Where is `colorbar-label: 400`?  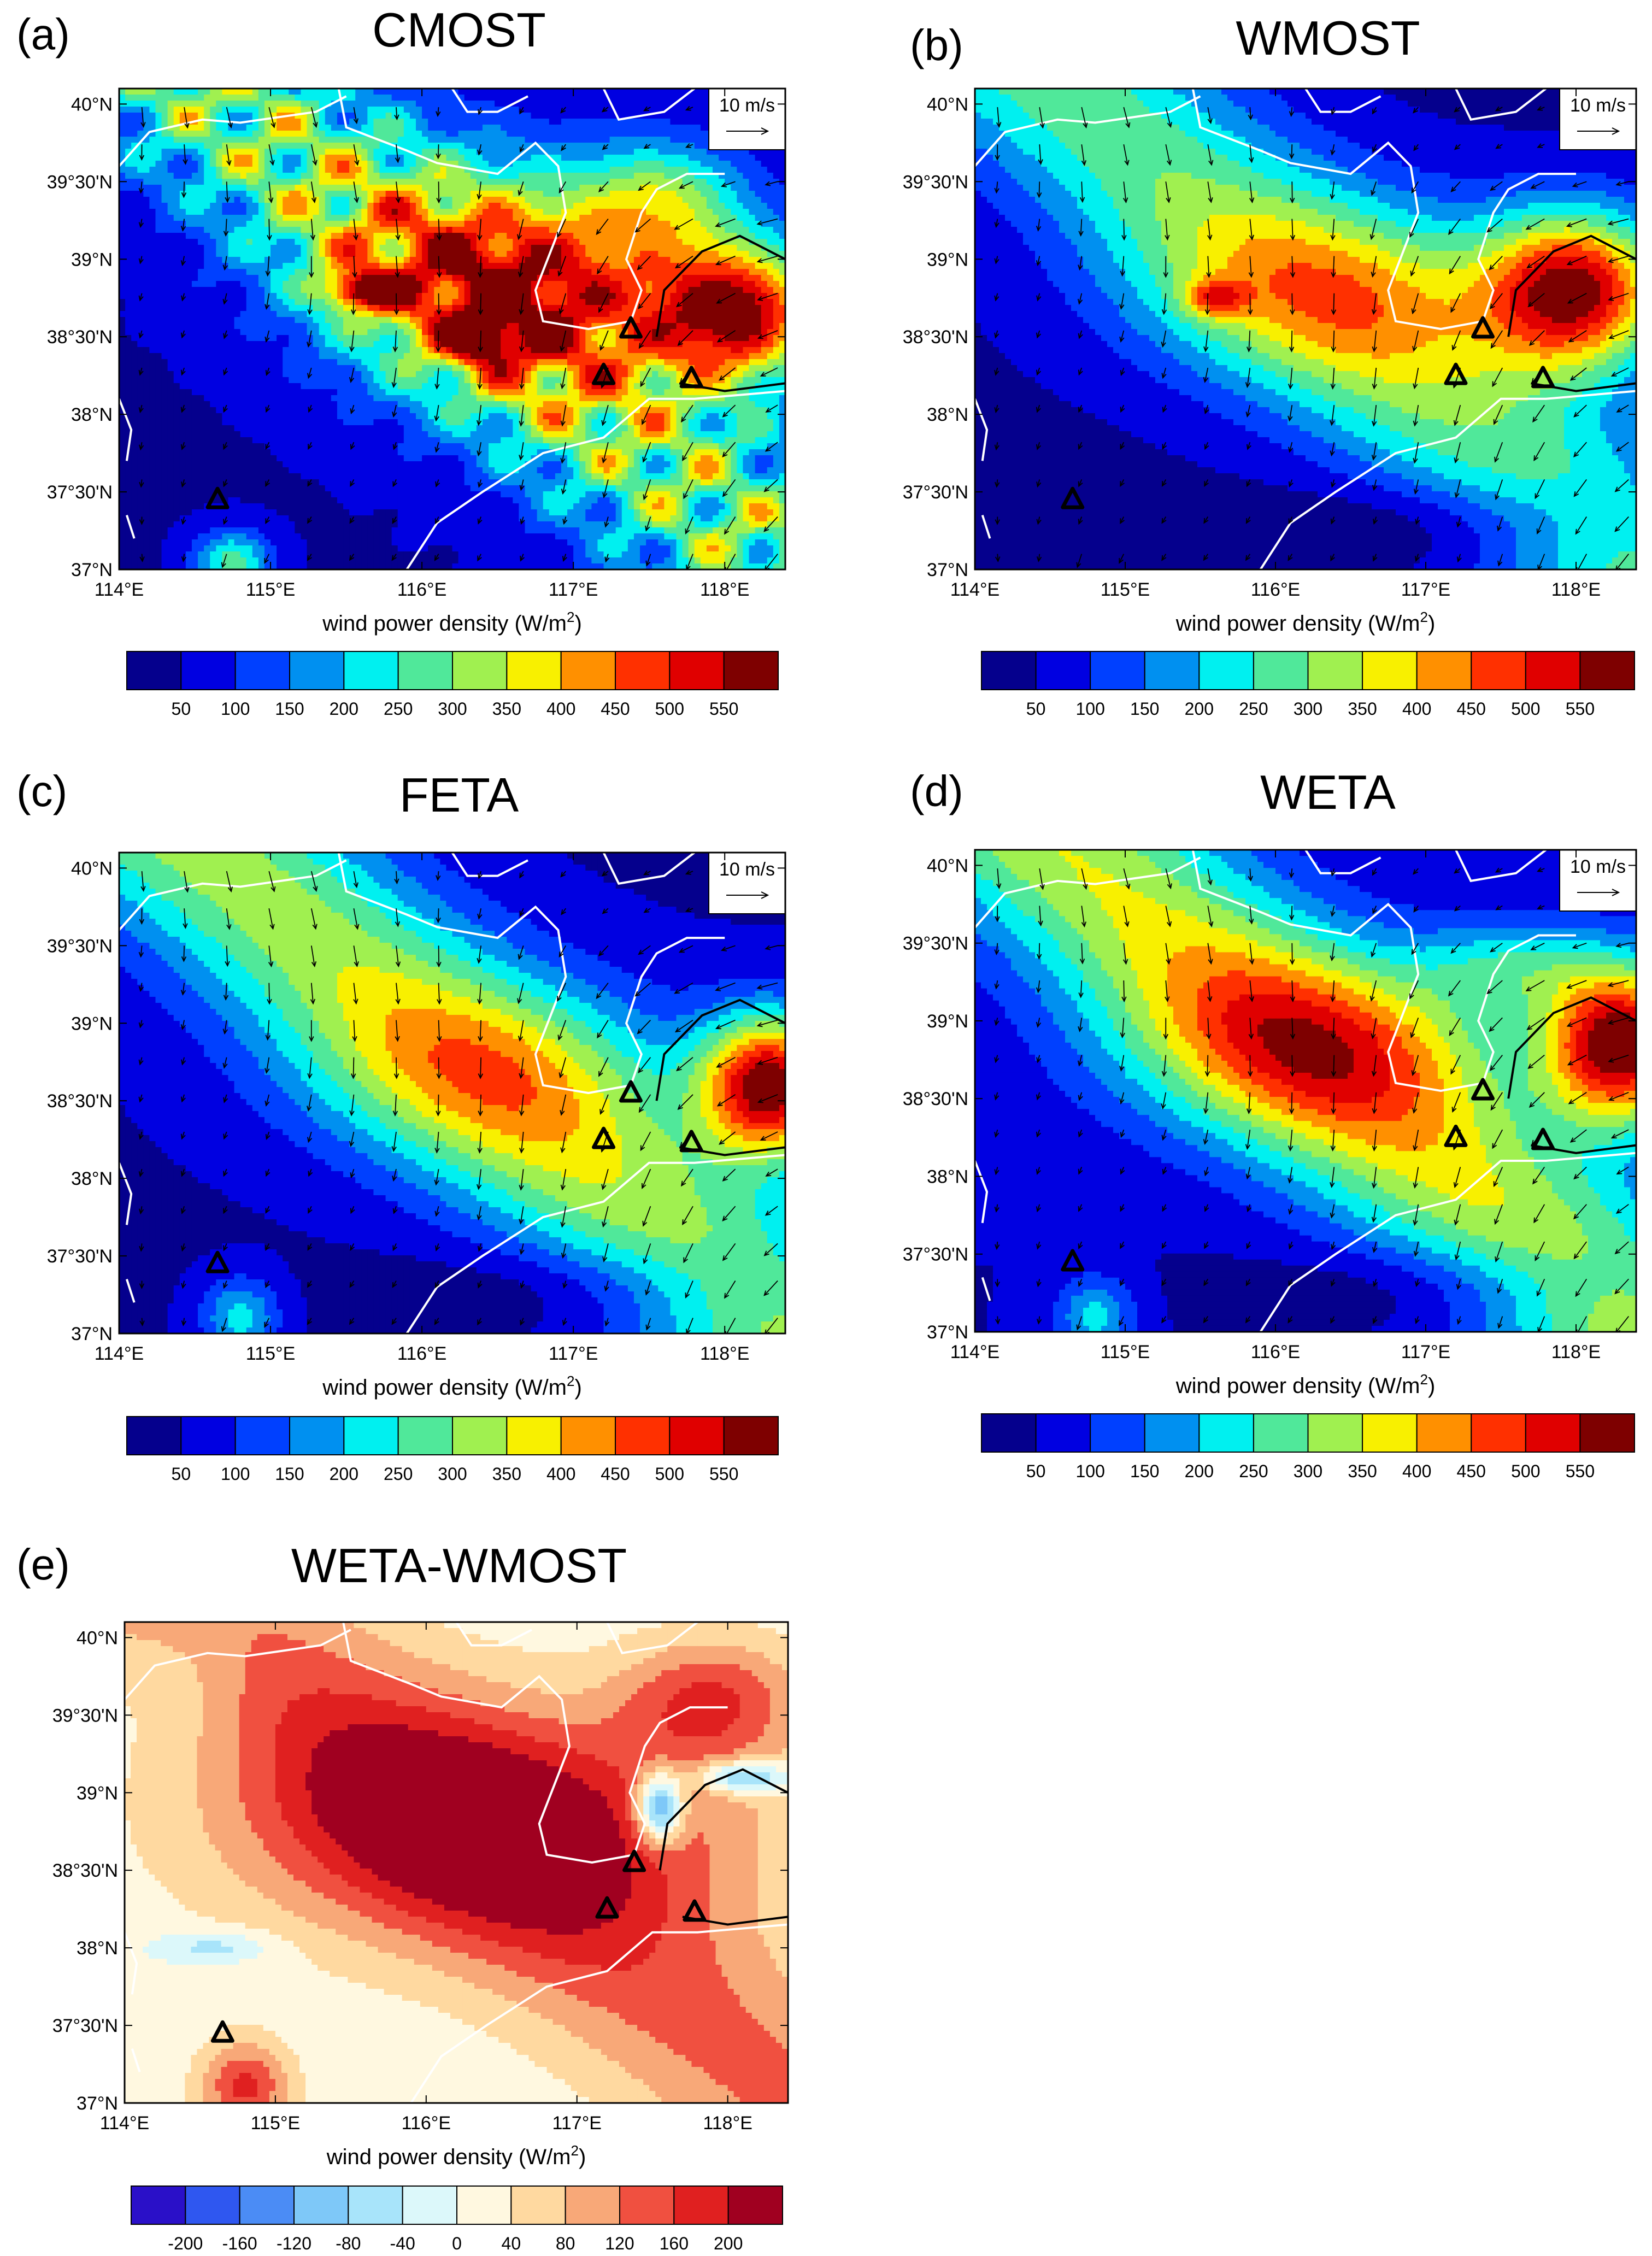
colorbar-label: 400 is located at coordinates (560, 709).